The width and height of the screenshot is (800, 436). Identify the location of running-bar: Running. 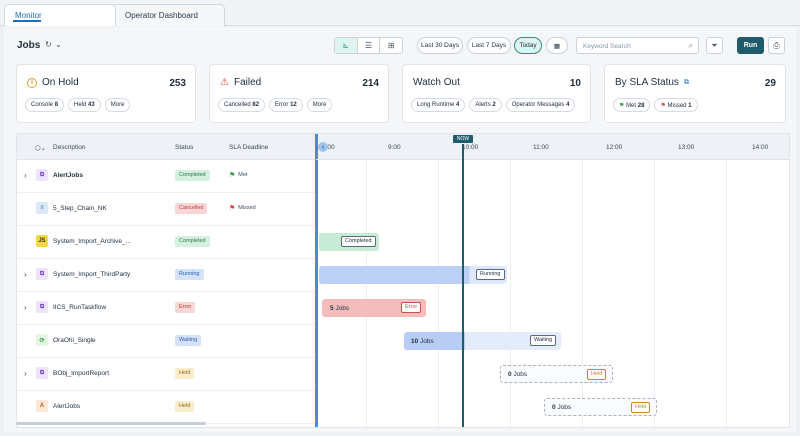
(413, 275).